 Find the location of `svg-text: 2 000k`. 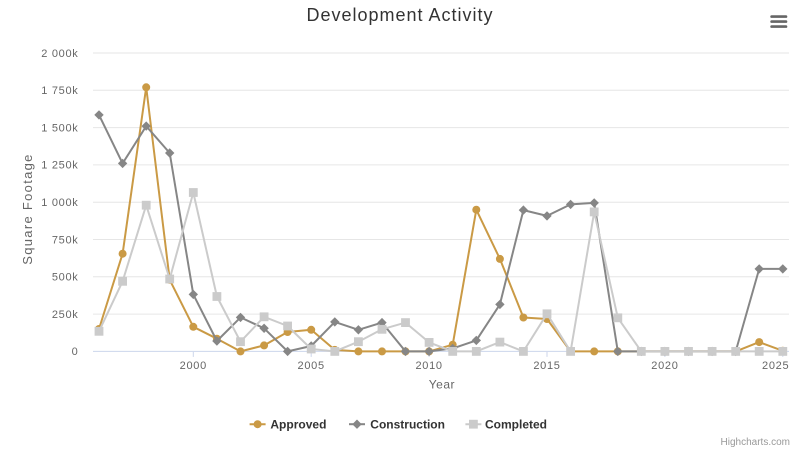

svg-text: 2 000k is located at coordinates (59, 54).